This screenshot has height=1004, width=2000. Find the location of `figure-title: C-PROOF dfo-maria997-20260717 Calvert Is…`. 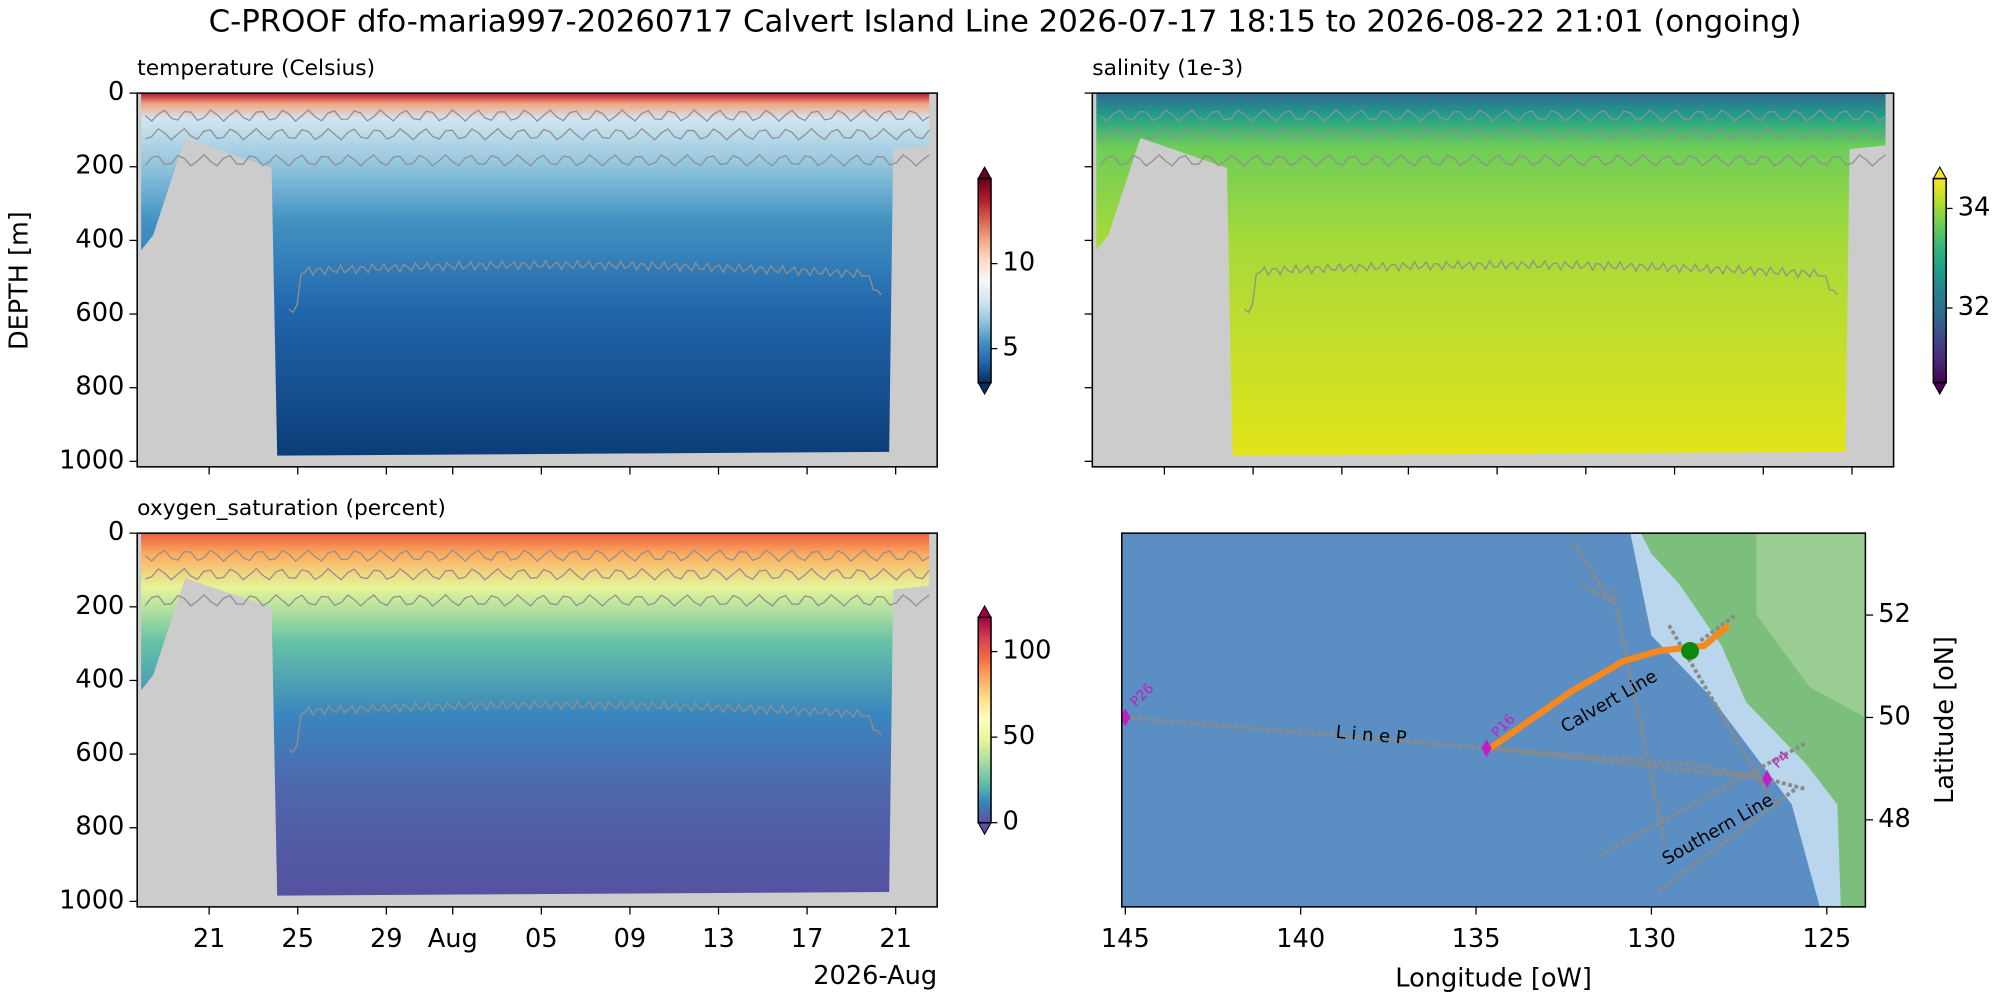

figure-title: C-PROOF dfo-maria997-20260717 Calvert Is… is located at coordinates (1005, 22).